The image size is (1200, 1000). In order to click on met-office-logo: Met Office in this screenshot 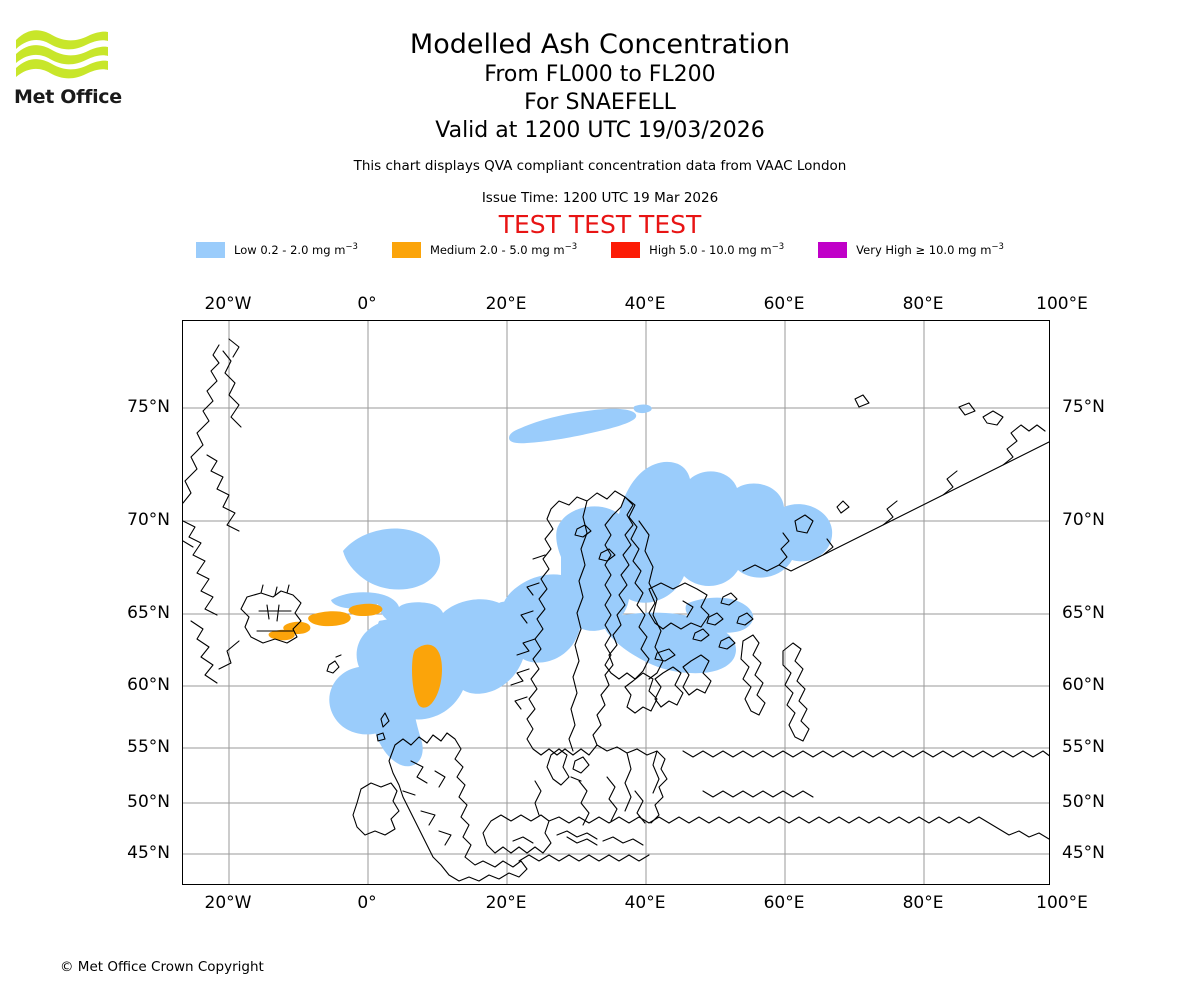, I will do `click(69, 71)`.